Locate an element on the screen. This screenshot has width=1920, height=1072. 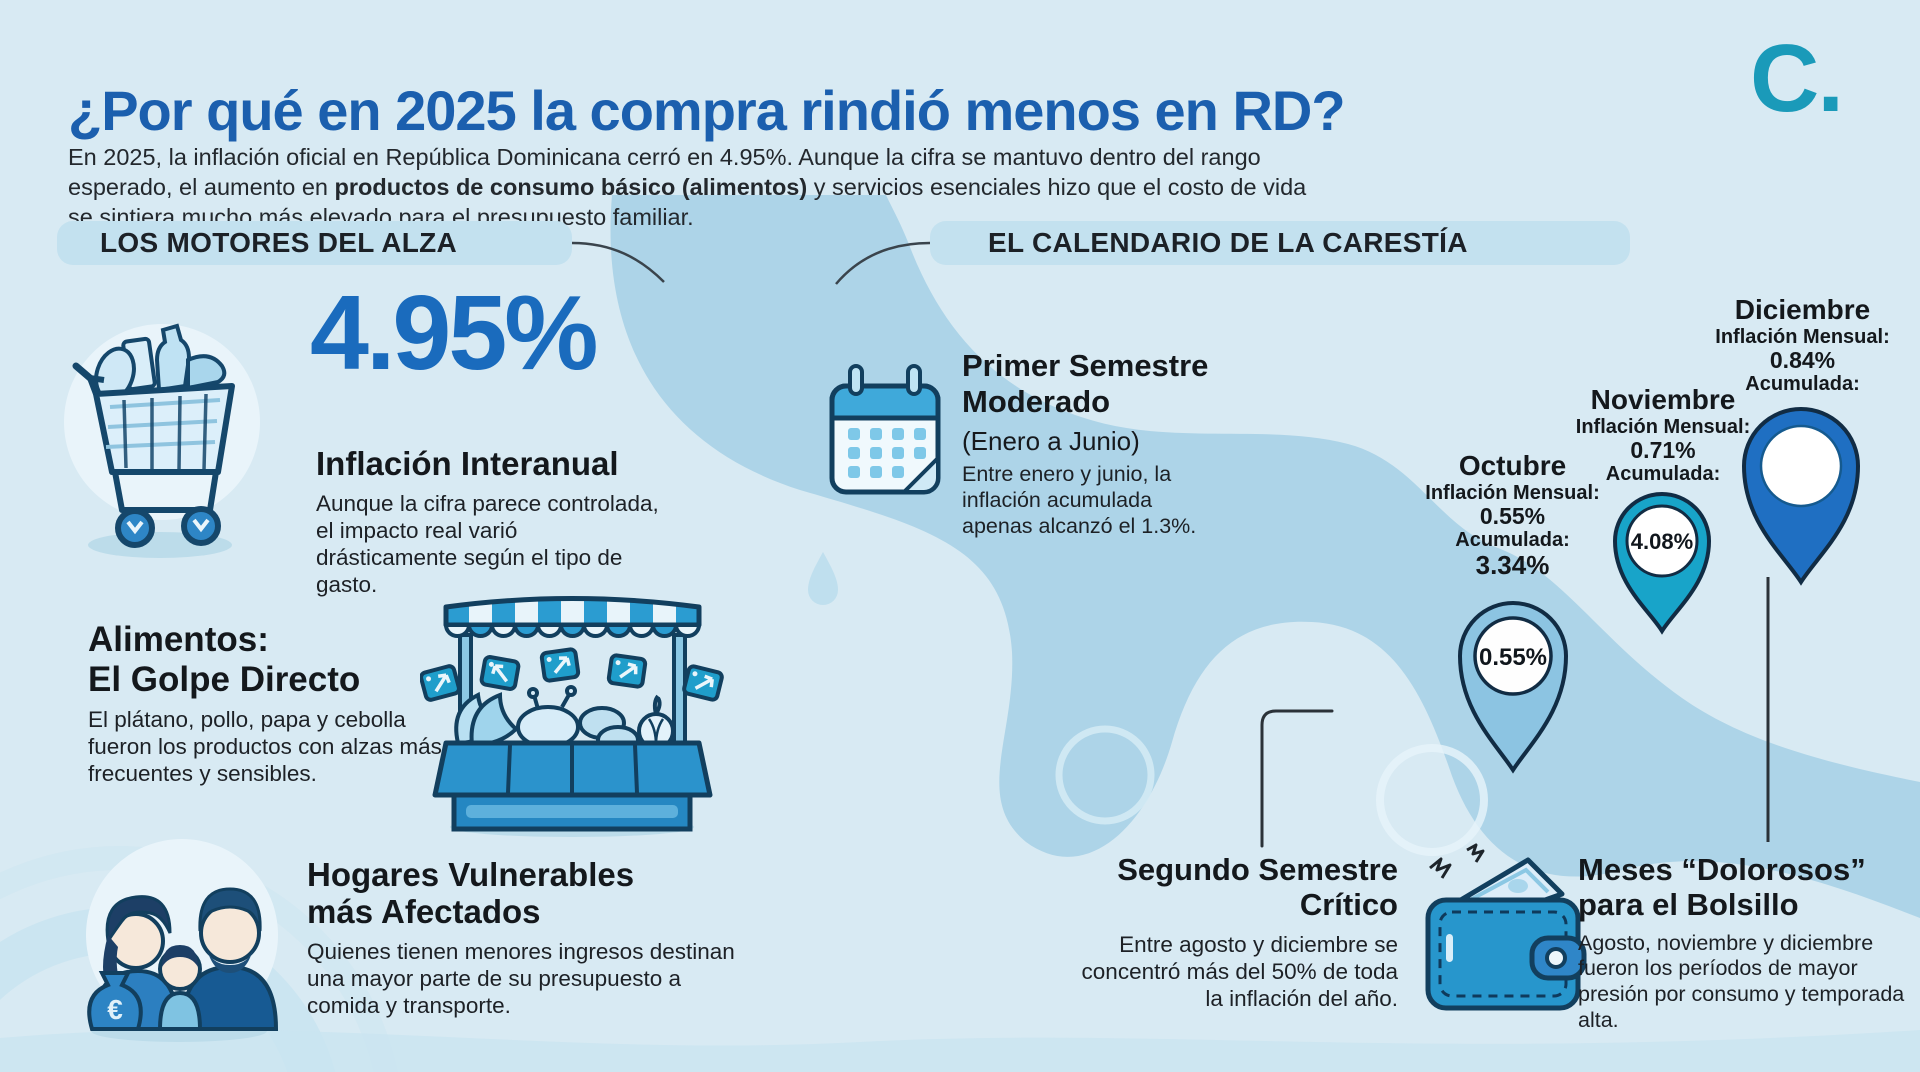
food-title: Alimentos: El Golpe Directo is located at coordinates (224, 659).